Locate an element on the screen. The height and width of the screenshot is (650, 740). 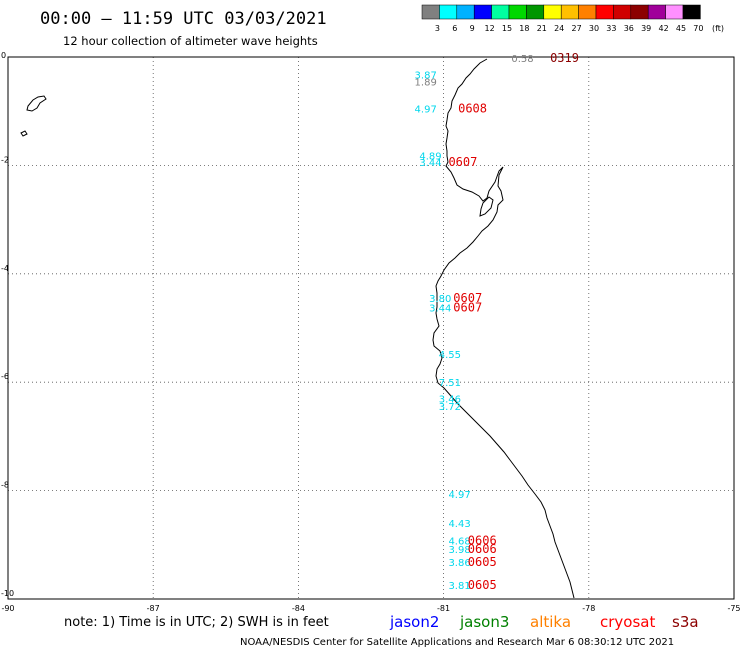
puna-island is located at coordinates (486, 206).